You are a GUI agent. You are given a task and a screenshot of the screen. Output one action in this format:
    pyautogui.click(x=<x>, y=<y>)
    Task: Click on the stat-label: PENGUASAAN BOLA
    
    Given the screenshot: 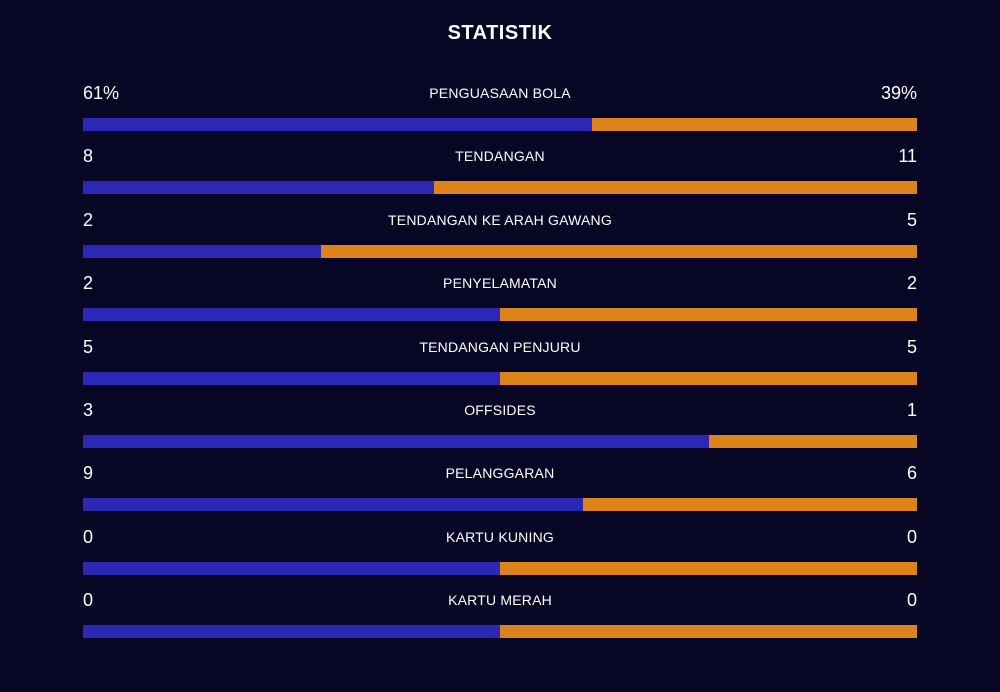 What is the action you would take?
    pyautogui.click(x=500, y=93)
    